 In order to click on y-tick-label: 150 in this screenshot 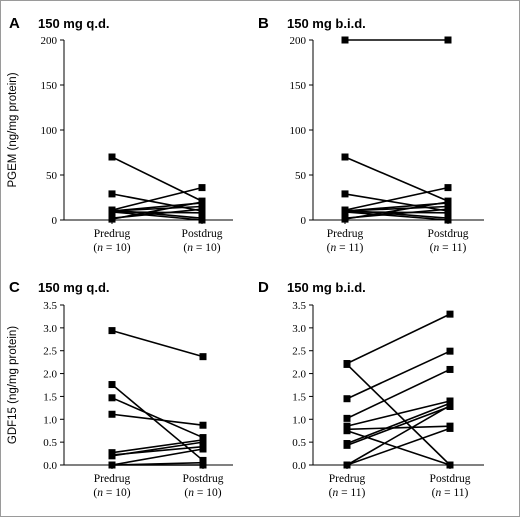, I will do `click(49, 86)`.